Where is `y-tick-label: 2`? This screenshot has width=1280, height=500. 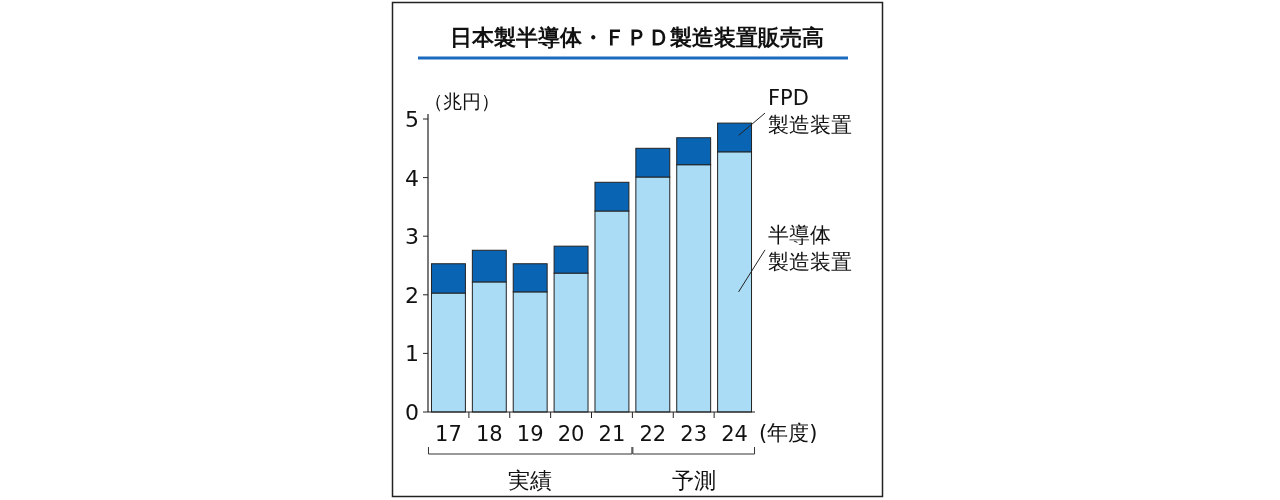
y-tick-label: 2 is located at coordinates (412, 295).